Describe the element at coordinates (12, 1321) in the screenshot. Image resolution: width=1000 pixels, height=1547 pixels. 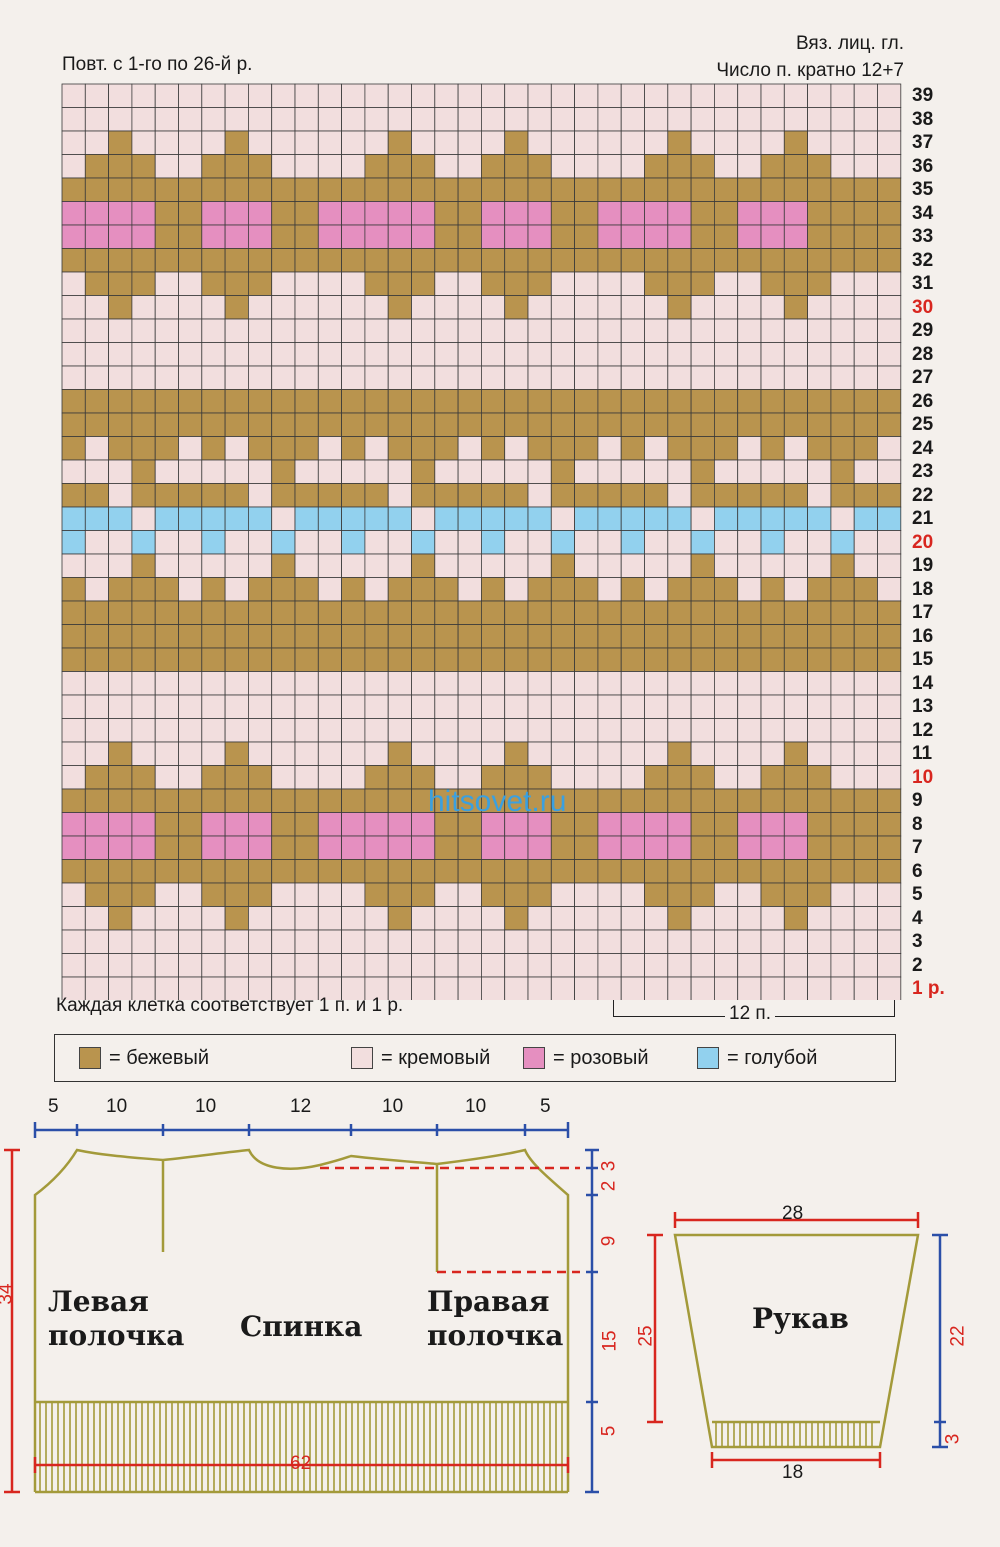
I see `left-height-line` at that location.